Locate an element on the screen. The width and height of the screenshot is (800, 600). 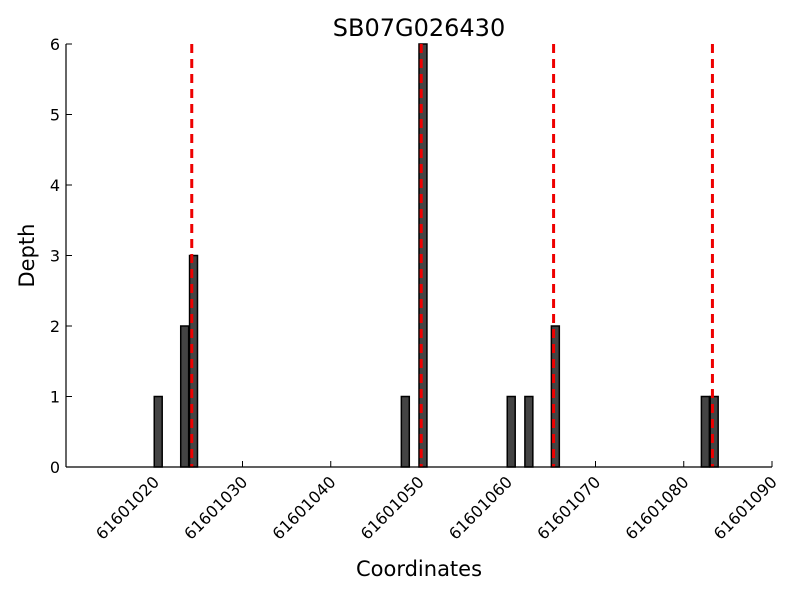
y-ticks-layer: 0 1 2 3 4 5 6 is located at coordinates (61, 256).